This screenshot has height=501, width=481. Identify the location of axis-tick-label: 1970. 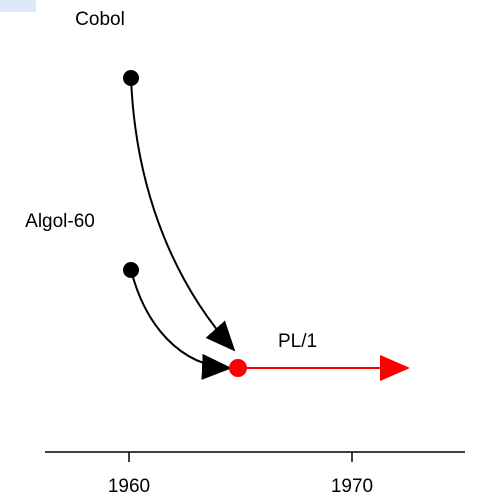
(352, 486).